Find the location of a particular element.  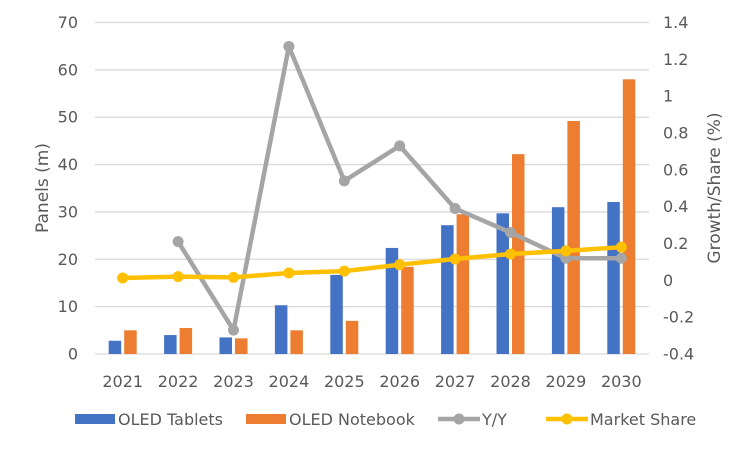

y-tick-label: 0 is located at coordinates (73, 354).